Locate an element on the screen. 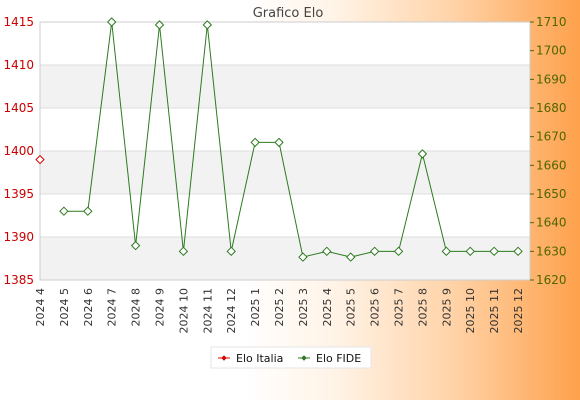  right-tick-label: 1680 is located at coordinates (551, 108).